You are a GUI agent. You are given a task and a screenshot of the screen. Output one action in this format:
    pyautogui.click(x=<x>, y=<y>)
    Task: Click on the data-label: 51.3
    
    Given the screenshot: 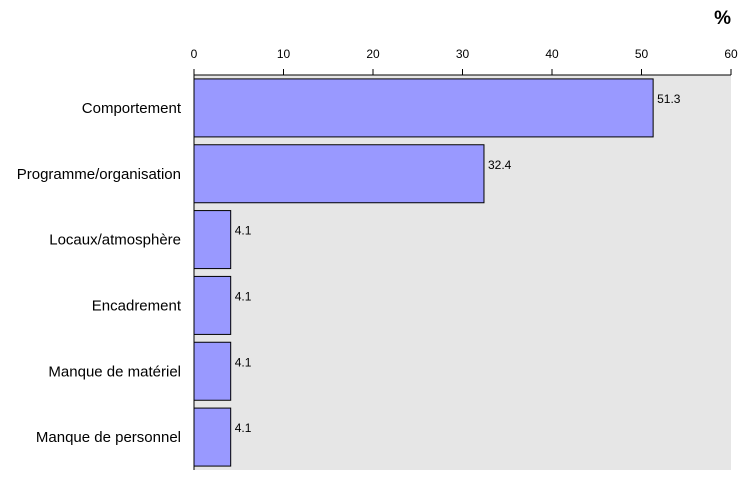 What is the action you would take?
    pyautogui.click(x=669, y=99)
    